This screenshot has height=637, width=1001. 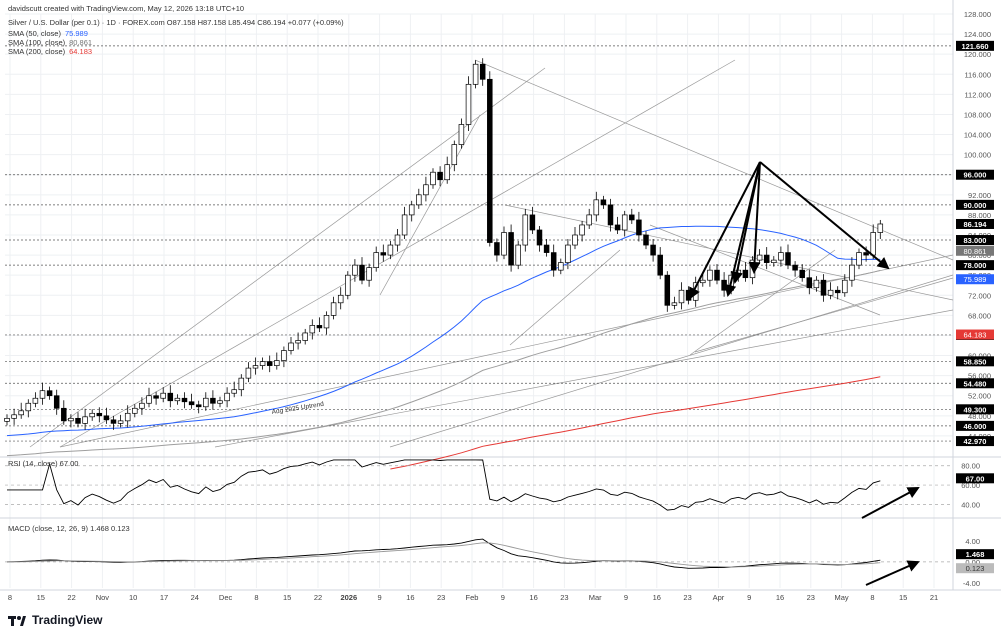 I want to click on rsi-arrow, so click(x=890, y=503).